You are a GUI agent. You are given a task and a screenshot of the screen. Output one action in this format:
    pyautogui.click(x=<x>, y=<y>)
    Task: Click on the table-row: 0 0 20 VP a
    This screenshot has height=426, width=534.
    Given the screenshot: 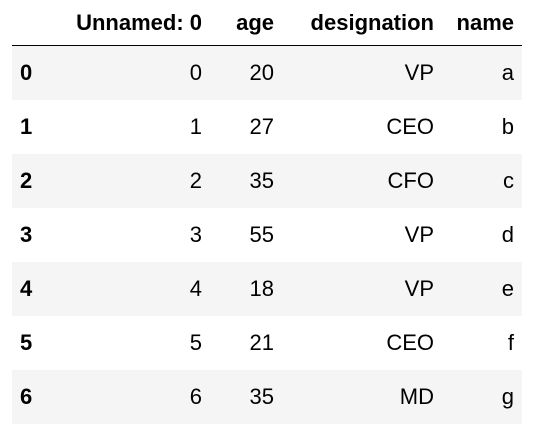 What is the action you would take?
    pyautogui.click(x=267, y=72)
    